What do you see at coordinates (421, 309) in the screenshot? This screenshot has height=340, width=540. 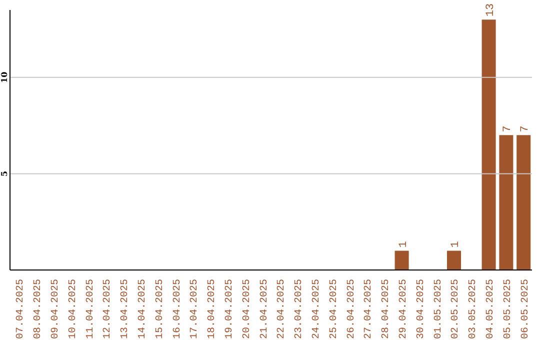 I see `x-tick-label: 30.04.2025` at bounding box center [421, 309].